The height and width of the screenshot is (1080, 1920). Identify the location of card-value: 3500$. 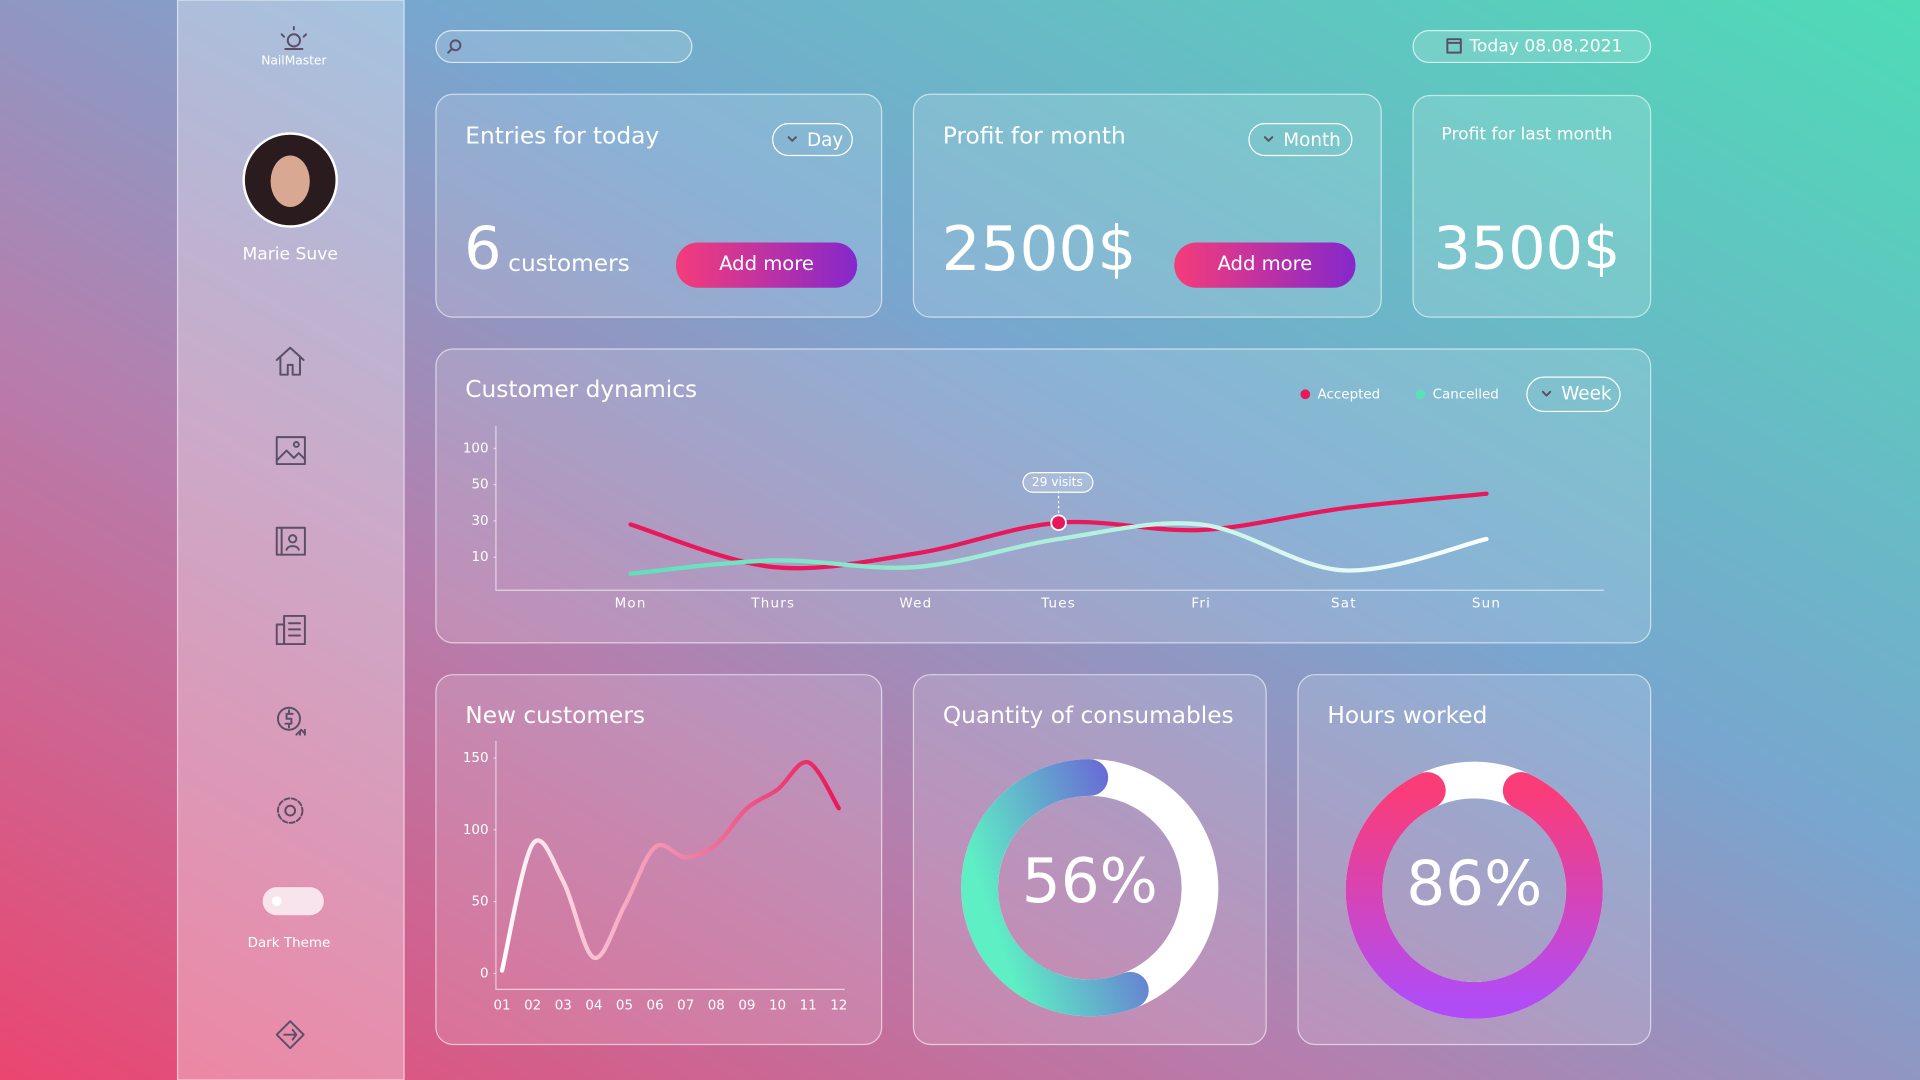
(1526, 247).